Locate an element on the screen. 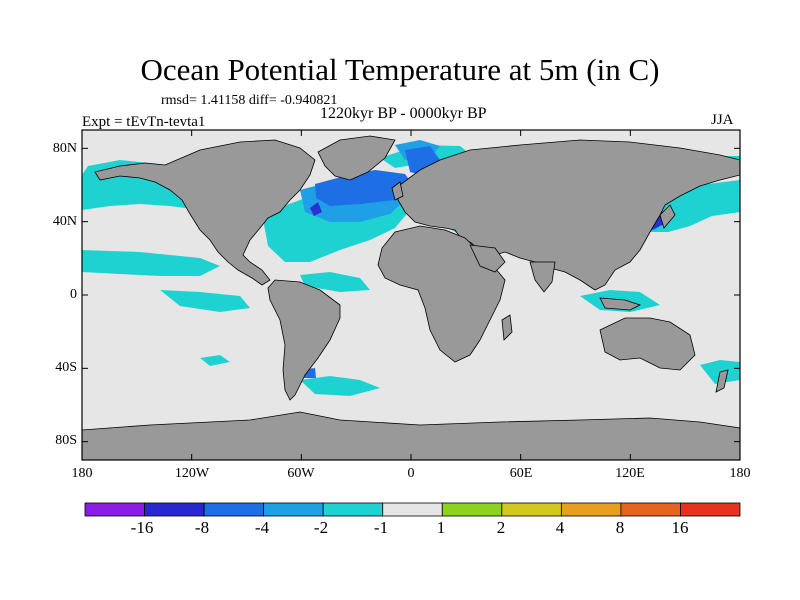  new-zealand is located at coordinates (722, 381).